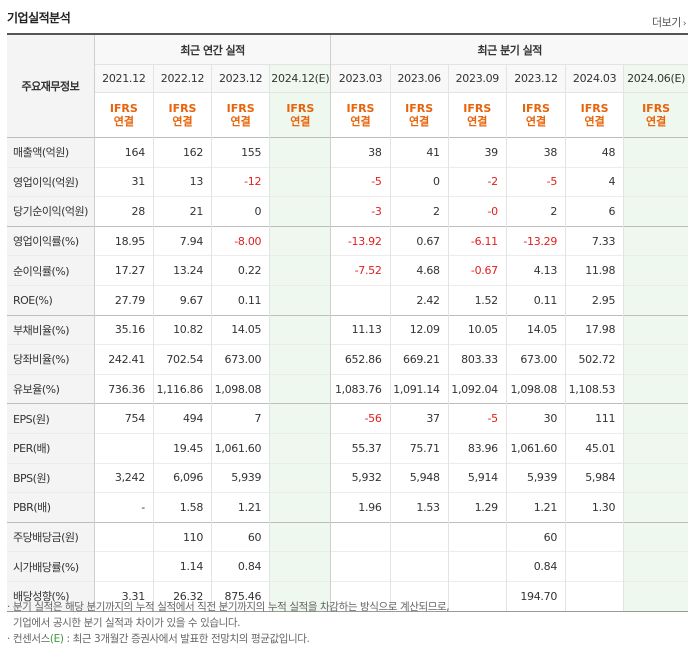 This screenshot has width=694, height=648. What do you see at coordinates (419, 418) in the screenshot?
I see `table-cell: 37` at bounding box center [419, 418].